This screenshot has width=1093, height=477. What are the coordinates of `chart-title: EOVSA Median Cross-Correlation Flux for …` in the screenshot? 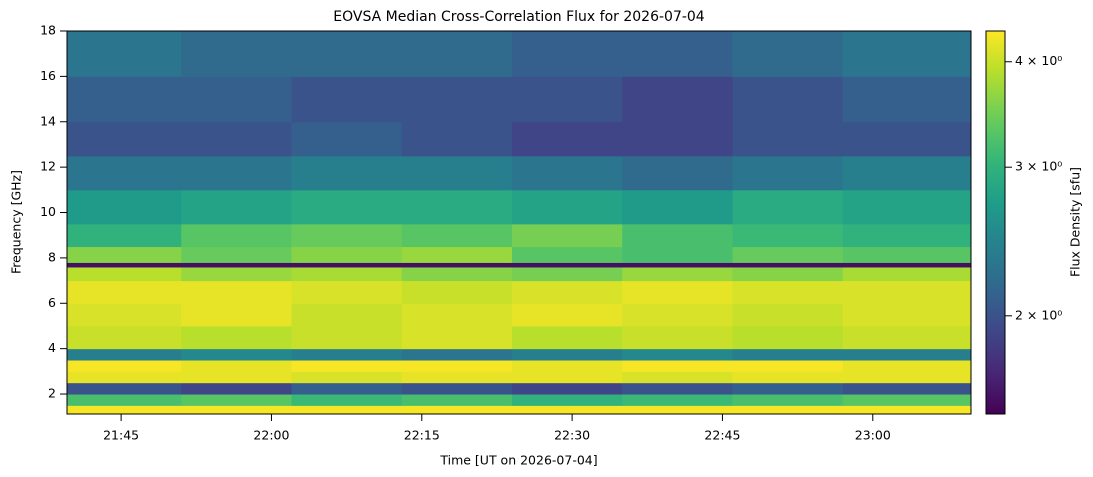 It's located at (519, 17).